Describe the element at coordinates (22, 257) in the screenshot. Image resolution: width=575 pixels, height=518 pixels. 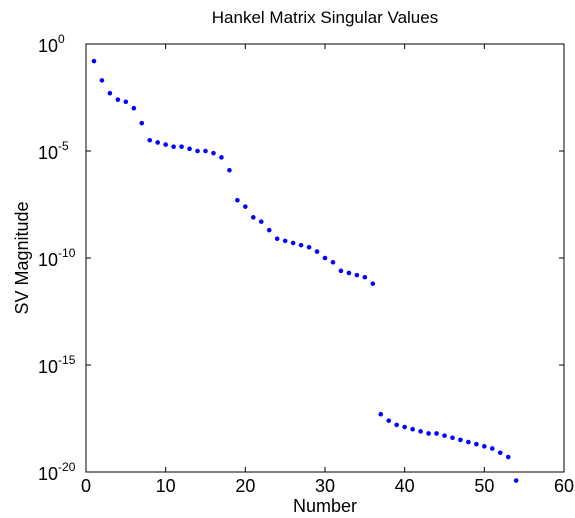
I see `y-axis-label: SV Magnitude` at that location.